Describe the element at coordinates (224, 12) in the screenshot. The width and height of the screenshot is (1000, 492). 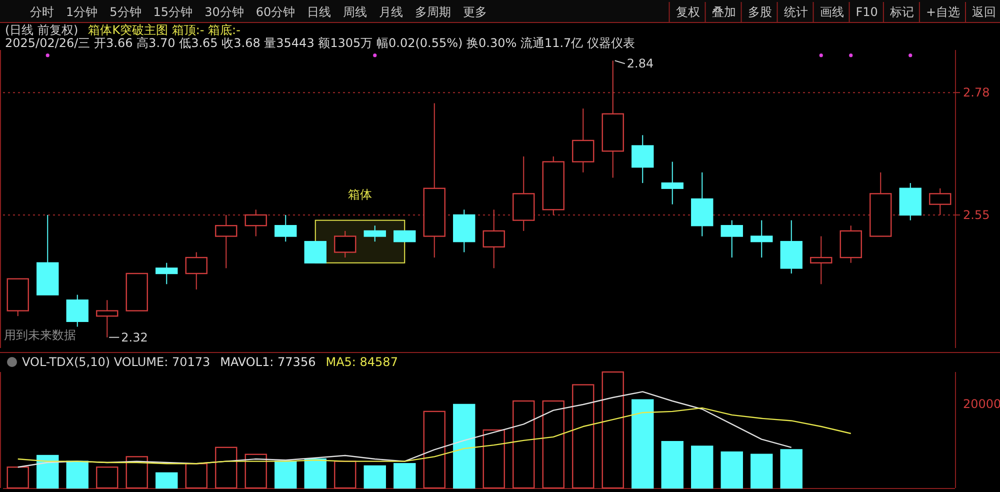
I see `text: 30分钟` at that location.